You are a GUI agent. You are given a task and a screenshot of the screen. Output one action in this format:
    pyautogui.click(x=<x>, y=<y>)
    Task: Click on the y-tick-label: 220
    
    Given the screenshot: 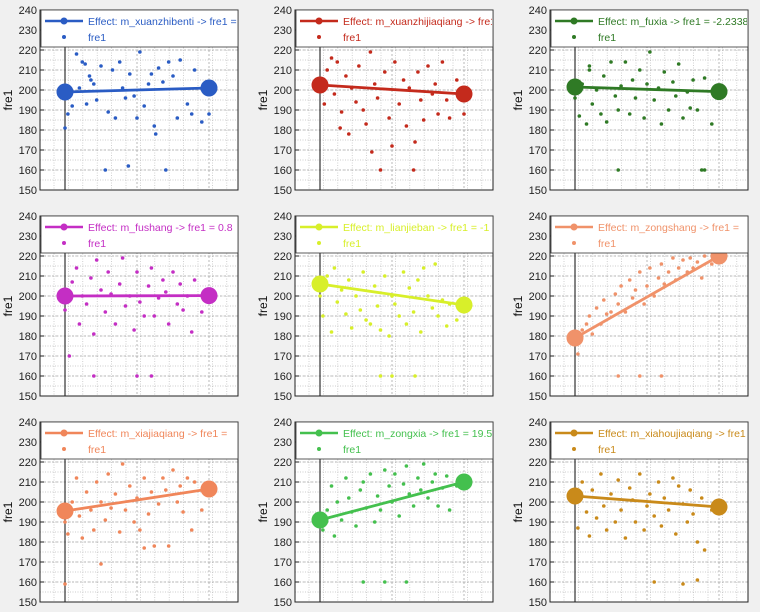 What is the action you would take?
    pyautogui.click(x=283, y=463)
    